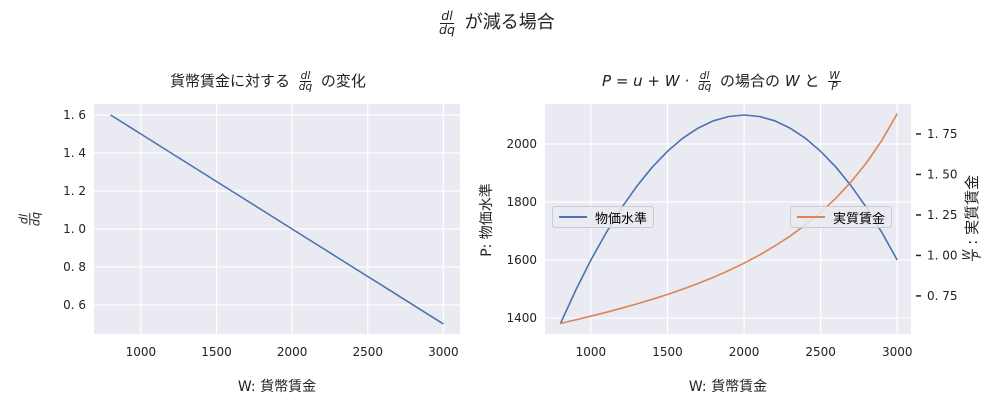 The image size is (1000, 400). I want to click on ylabel-suffix: : 実質賃金, so click(971, 209).